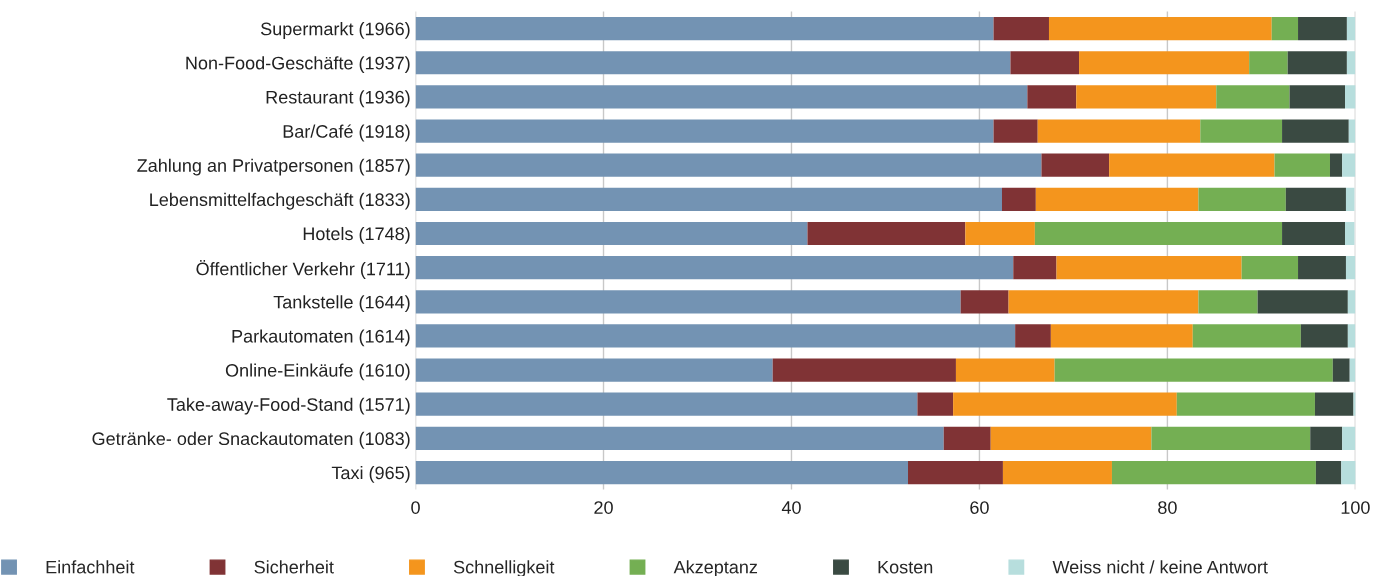 The image size is (1376, 576). I want to click on y-tick-label: Parkautomaten (1614), so click(321, 338).